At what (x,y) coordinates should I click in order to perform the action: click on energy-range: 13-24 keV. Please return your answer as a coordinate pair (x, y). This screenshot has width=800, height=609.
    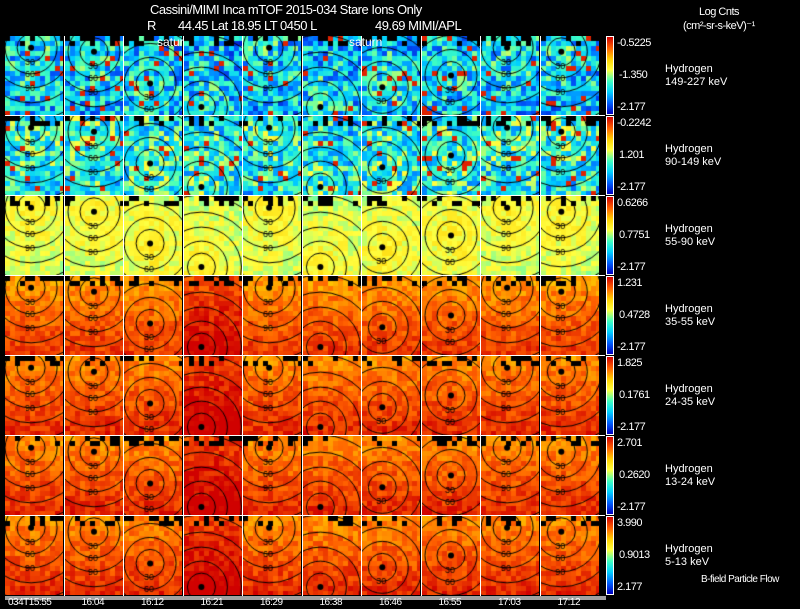
    Looking at the image, I should click on (690, 482).